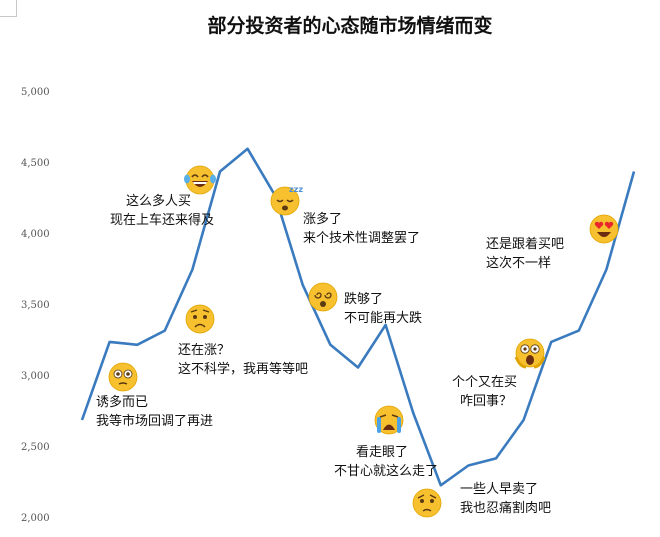  What do you see at coordinates (505, 508) in the screenshot?
I see `annotation-text: 我也忍痛割肉吧` at bounding box center [505, 508].